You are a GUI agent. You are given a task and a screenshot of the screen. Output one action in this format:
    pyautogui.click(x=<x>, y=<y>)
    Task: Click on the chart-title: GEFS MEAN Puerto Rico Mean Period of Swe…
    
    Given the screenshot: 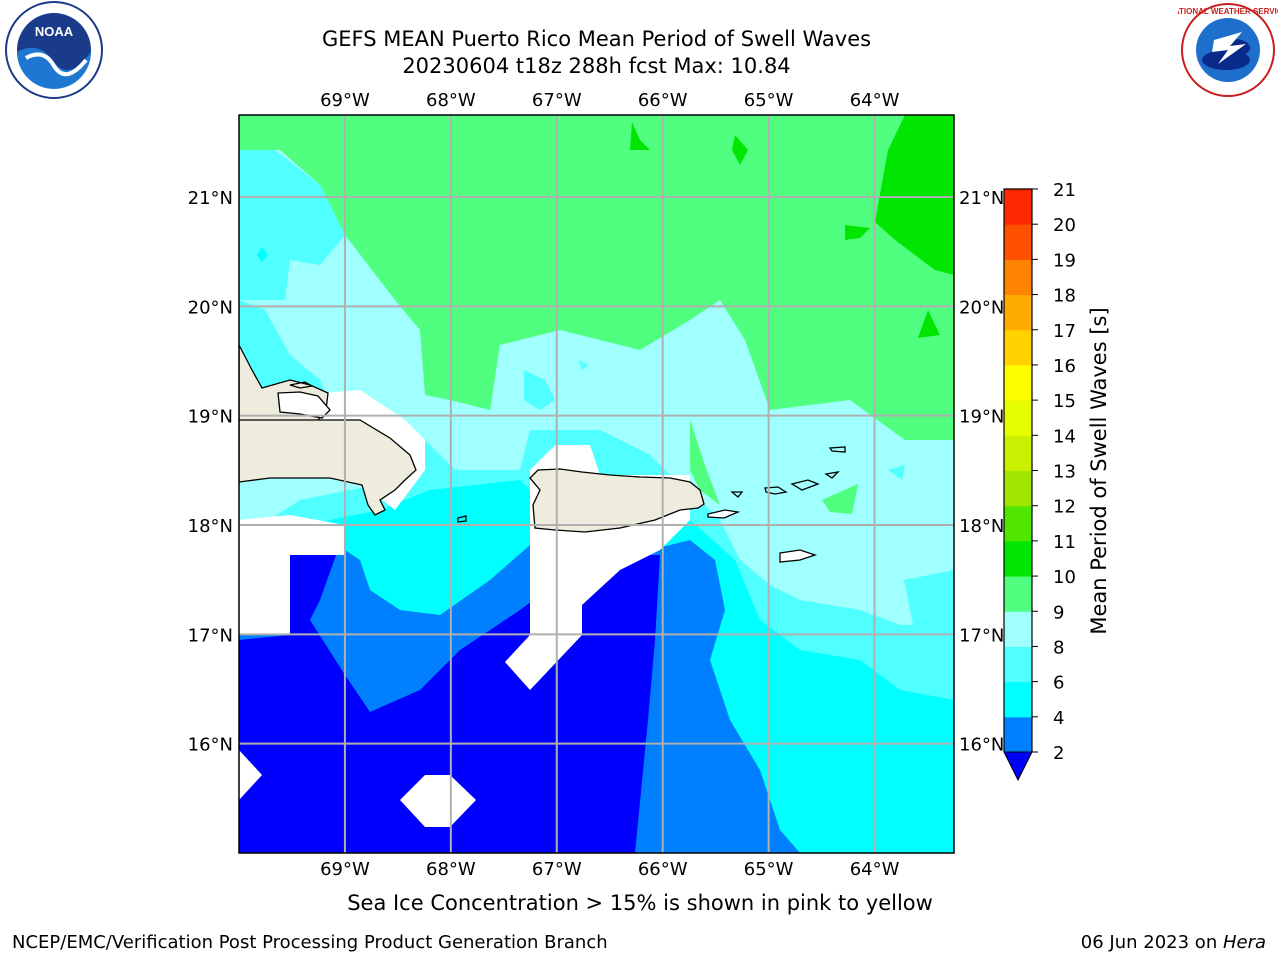 What is the action you would take?
    pyautogui.click(x=596, y=39)
    